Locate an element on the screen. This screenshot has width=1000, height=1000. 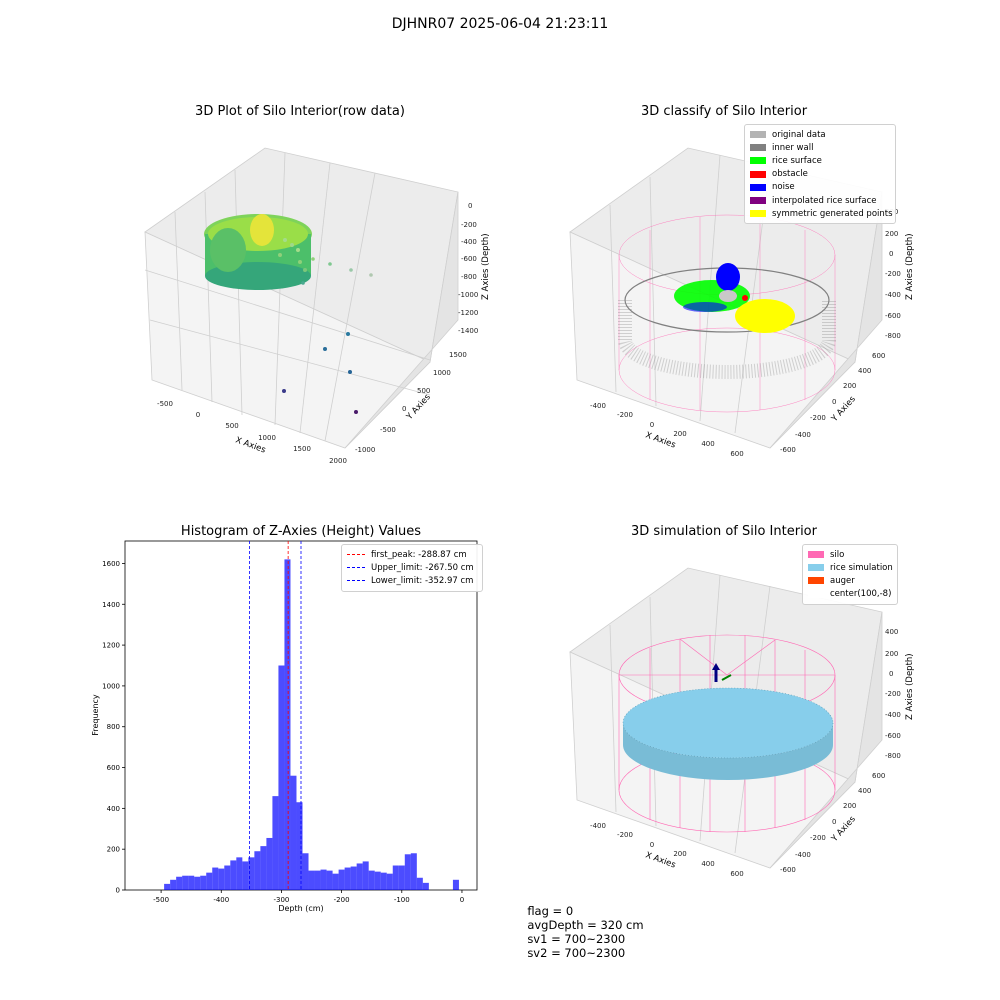
legend-entry: obstacle is located at coordinates (820, 174).